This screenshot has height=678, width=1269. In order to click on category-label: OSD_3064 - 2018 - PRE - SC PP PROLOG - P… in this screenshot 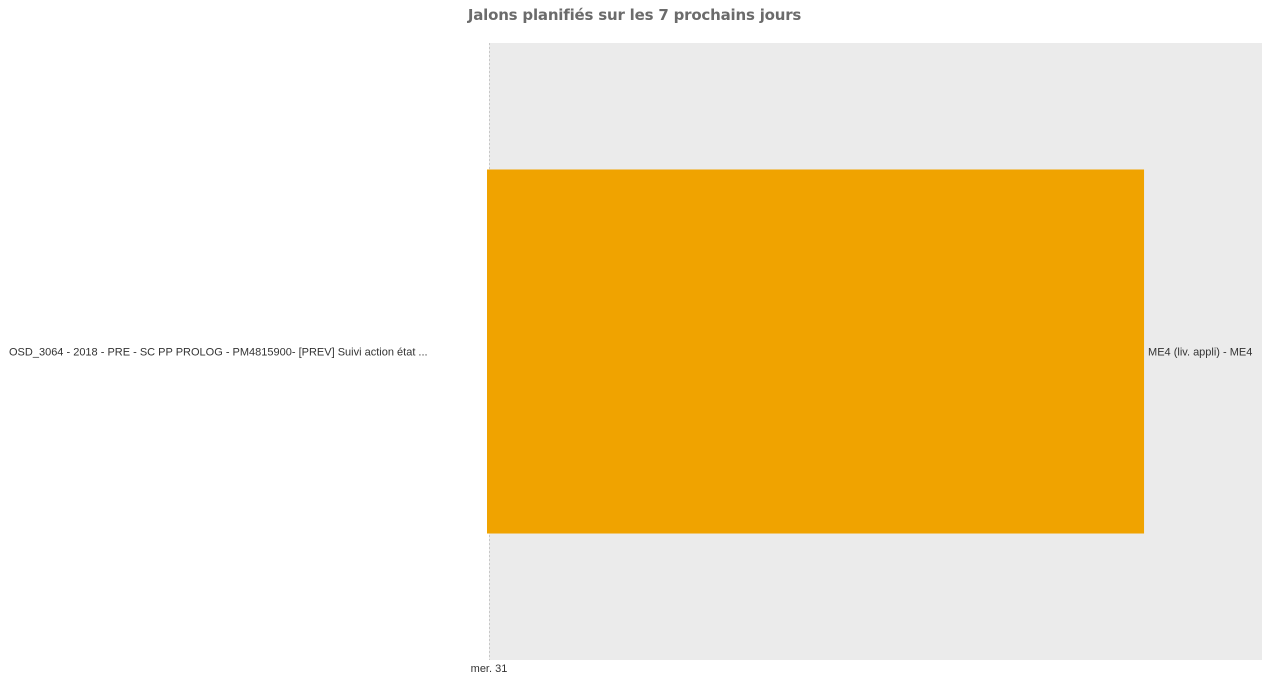, I will do `click(218, 353)`.